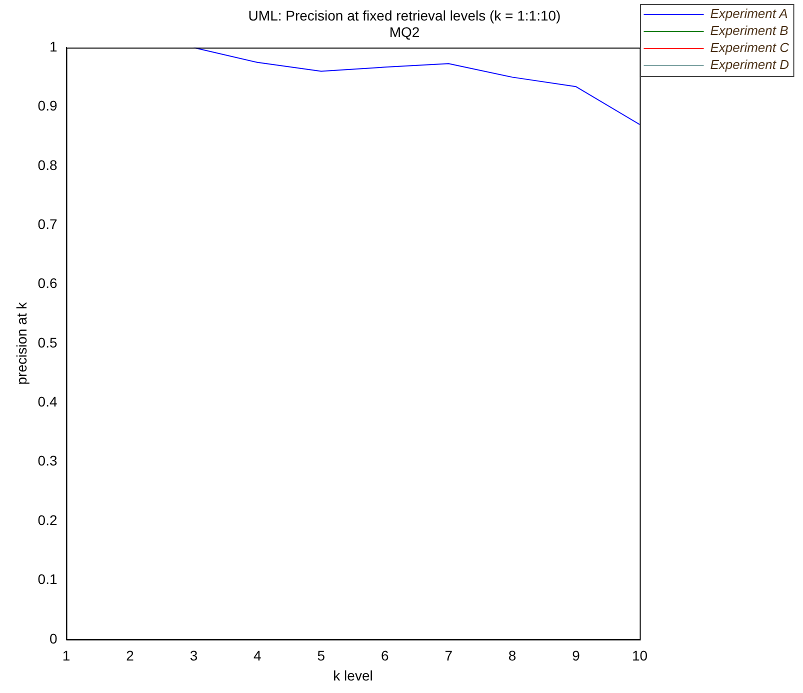 The width and height of the screenshot is (803, 693). I want to click on x-tick-label: 6, so click(384, 656).